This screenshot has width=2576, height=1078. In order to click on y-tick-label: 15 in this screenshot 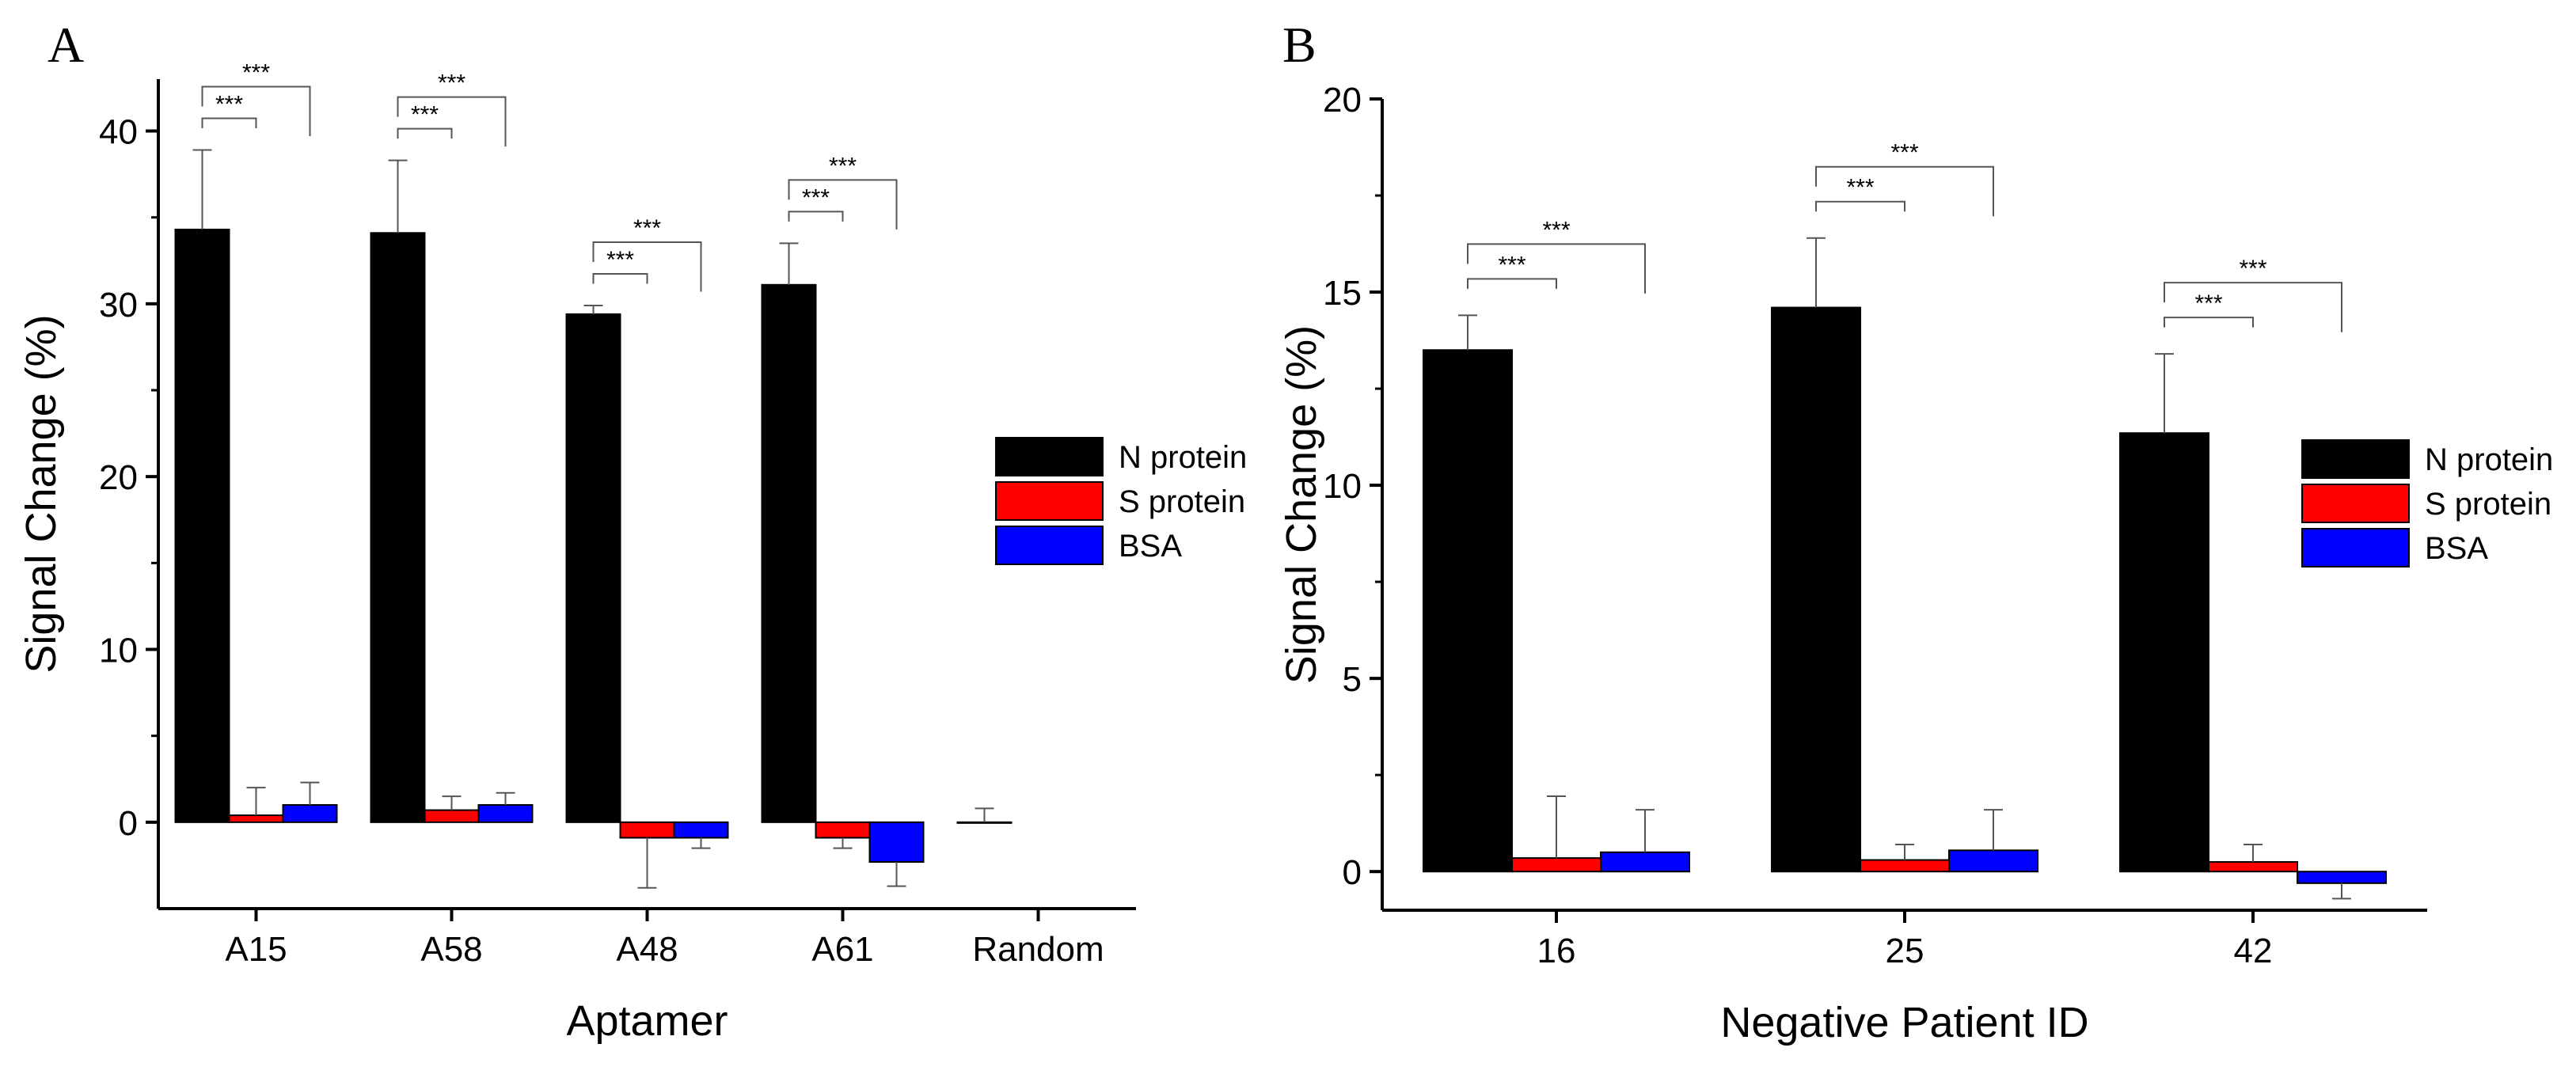, I will do `click(1342, 293)`.